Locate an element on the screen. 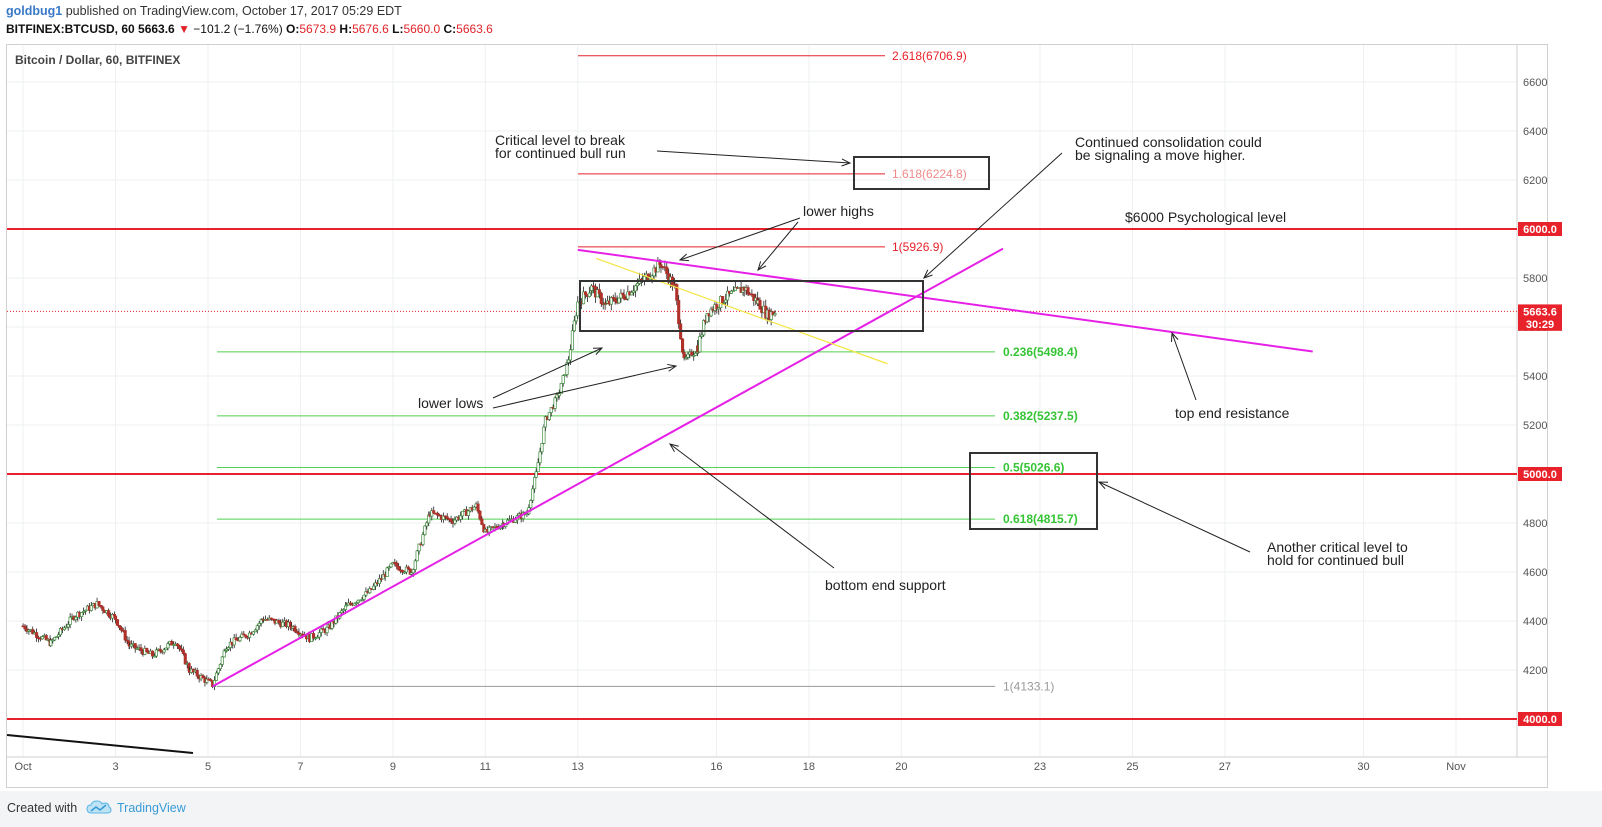  price-tag-label: 5000.0 is located at coordinates (1540, 475).